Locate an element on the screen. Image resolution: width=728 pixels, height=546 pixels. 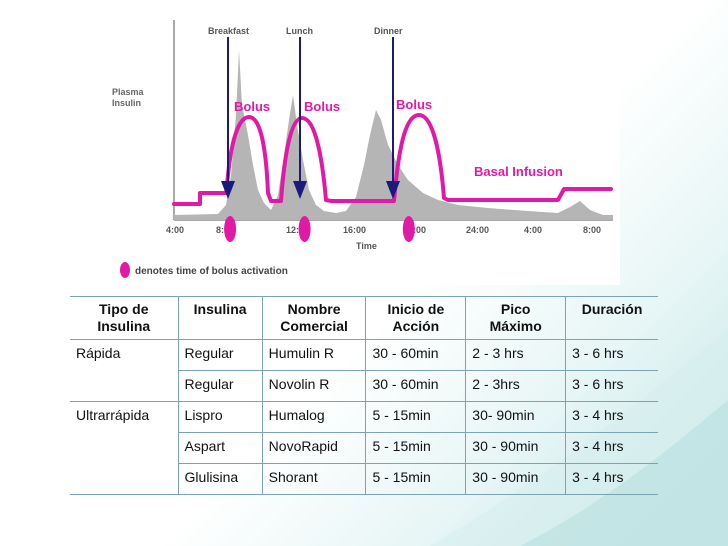
column-header-line: Acción is located at coordinates (416, 326).